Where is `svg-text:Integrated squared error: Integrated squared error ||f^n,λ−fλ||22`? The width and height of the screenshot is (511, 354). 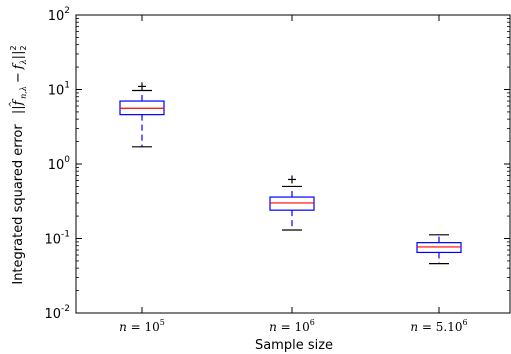
svg-text:Integrated squared error: Integrated squared error ||f^n,λ−fλ||22 is located at coordinates (18, 164).